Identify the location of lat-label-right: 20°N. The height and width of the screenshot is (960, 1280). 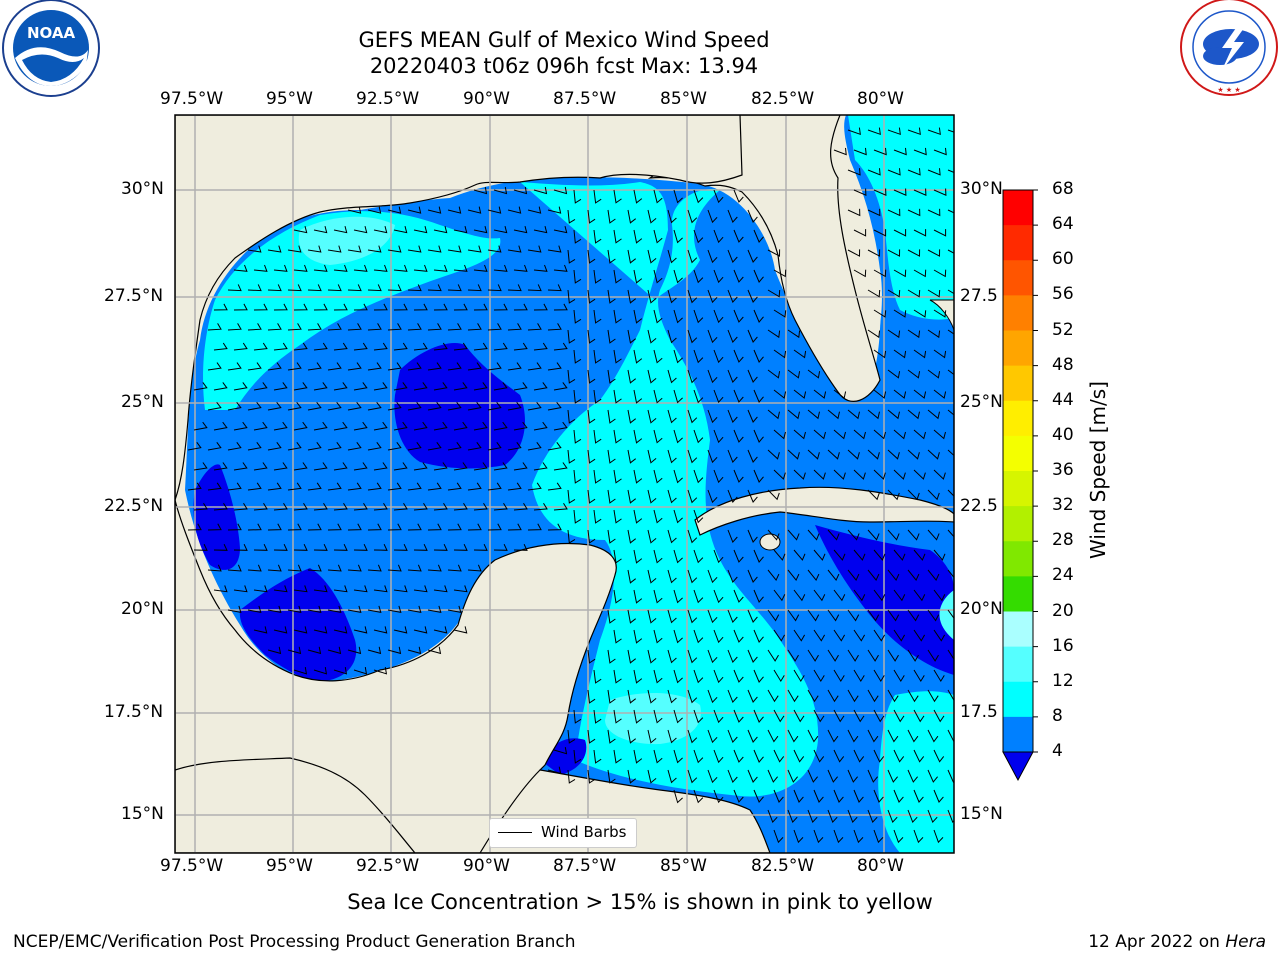
(981, 609).